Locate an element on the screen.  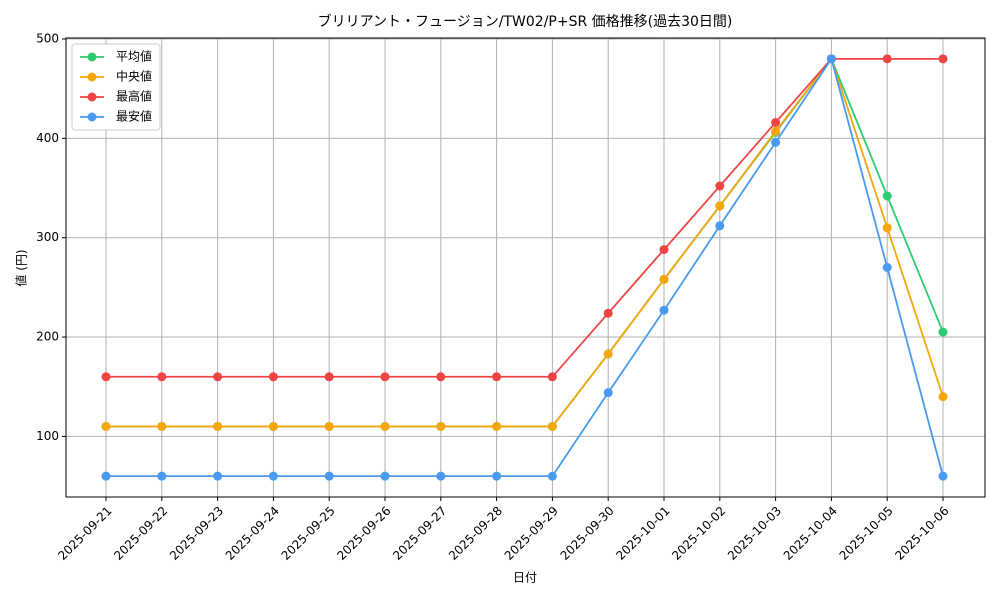
x-tick-label: 2025-09-28 is located at coordinates (475, 533).